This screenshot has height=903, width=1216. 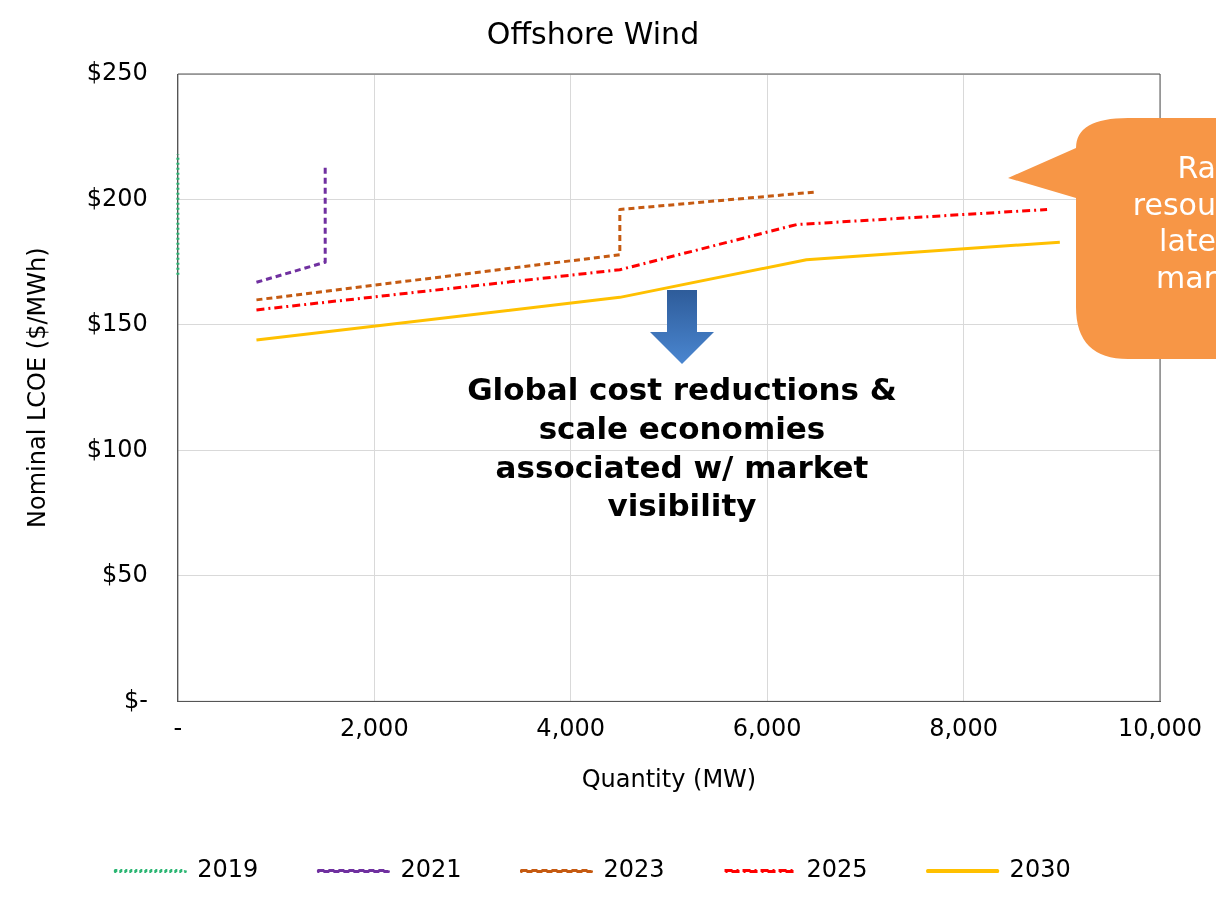 I want to click on x-tick-label: 4,000, so click(x=571, y=728).